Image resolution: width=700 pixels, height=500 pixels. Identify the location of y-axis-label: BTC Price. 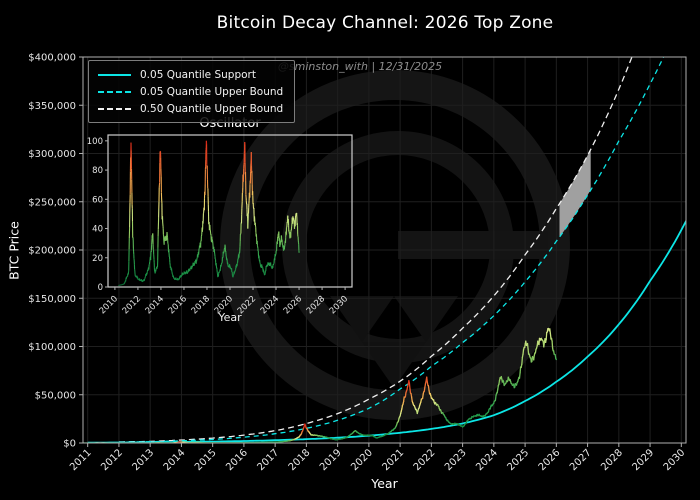
(14, 250).